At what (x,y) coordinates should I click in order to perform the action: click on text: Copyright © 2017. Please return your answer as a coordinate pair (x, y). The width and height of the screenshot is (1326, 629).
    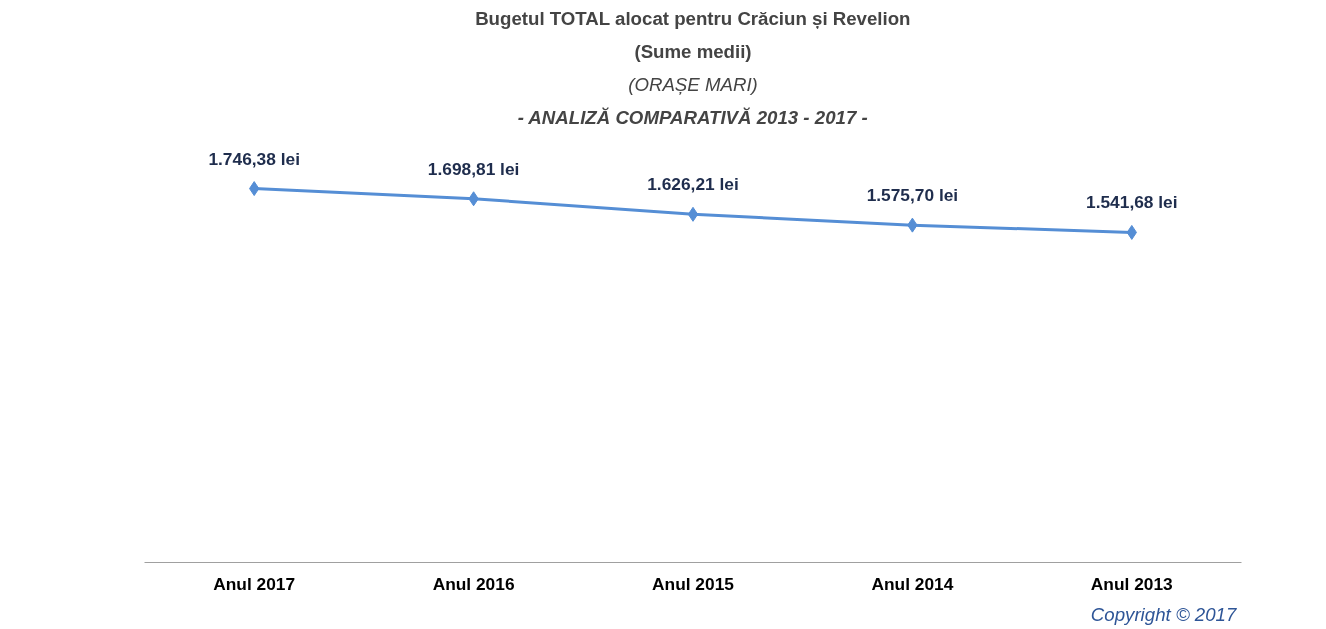
    Looking at the image, I should click on (1163, 614).